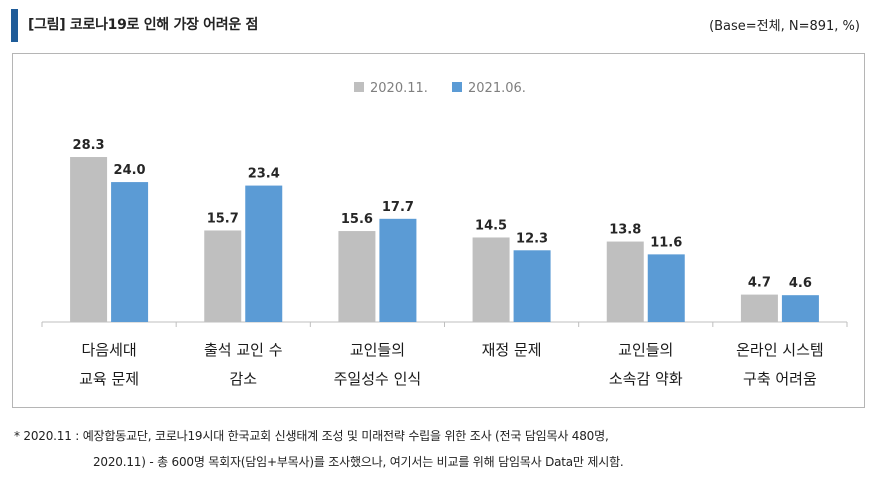 Image resolution: width=880 pixels, height=485 pixels. Describe the element at coordinates (532, 238) in the screenshot. I see `data-label: 12.3` at that location.